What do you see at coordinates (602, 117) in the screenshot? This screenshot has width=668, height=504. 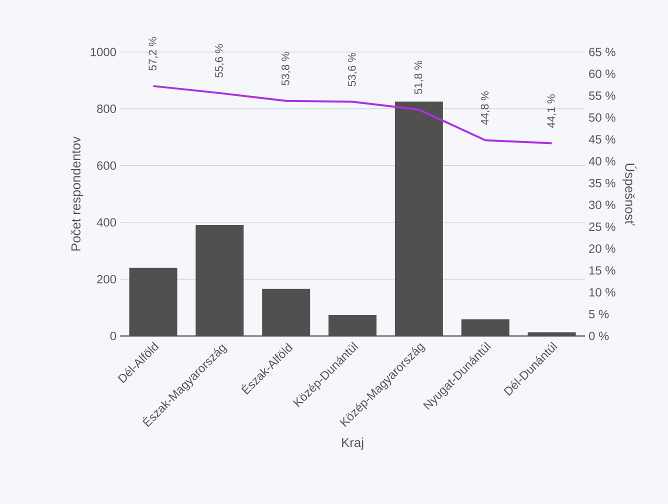 I see `y2-tick-label: 50 %` at bounding box center [602, 117].